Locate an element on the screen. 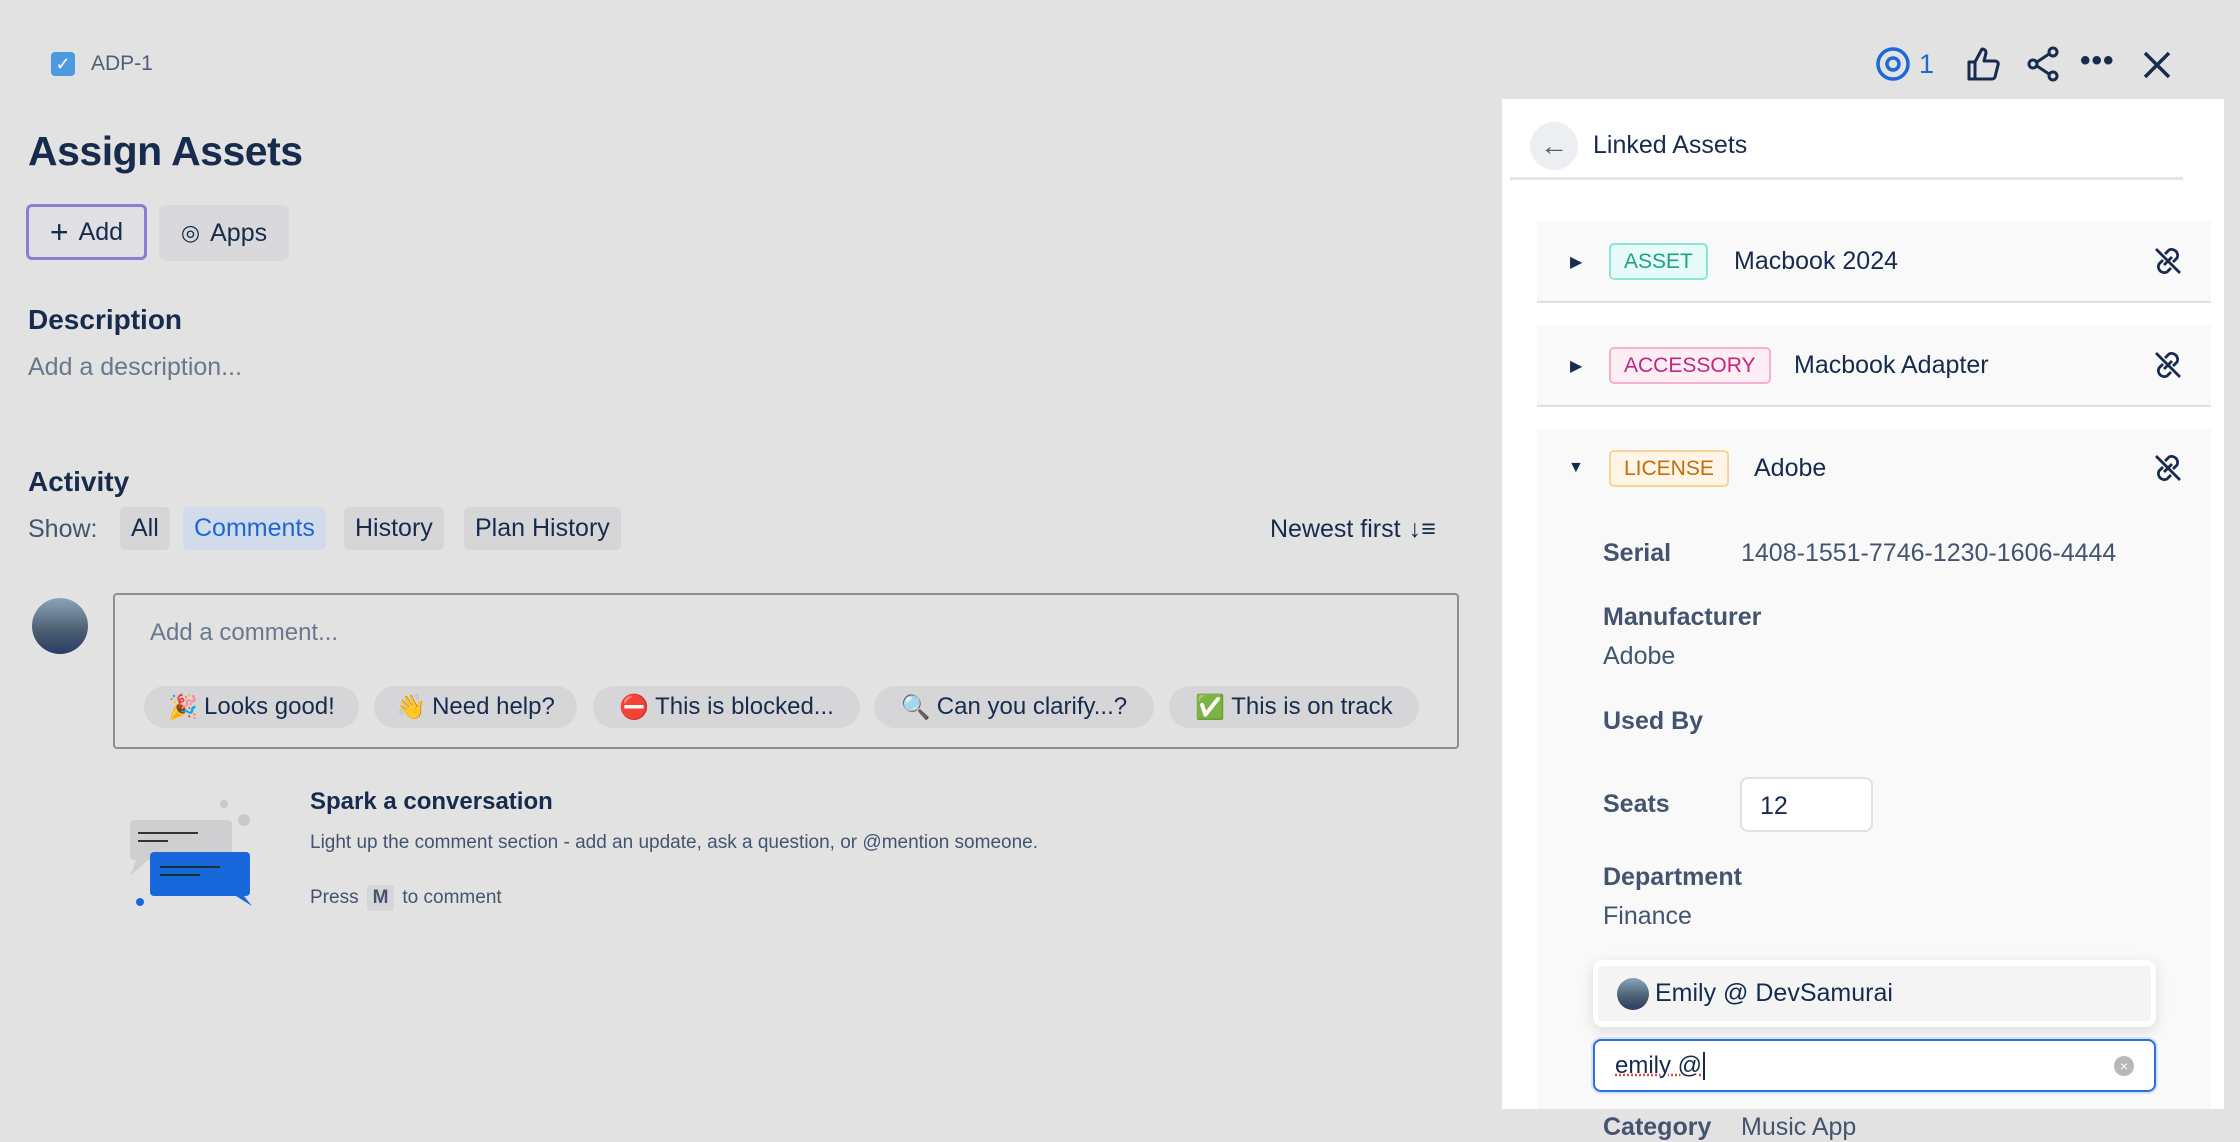 The height and width of the screenshot is (1142, 2240). seats-label: Seats is located at coordinates (1636, 804).